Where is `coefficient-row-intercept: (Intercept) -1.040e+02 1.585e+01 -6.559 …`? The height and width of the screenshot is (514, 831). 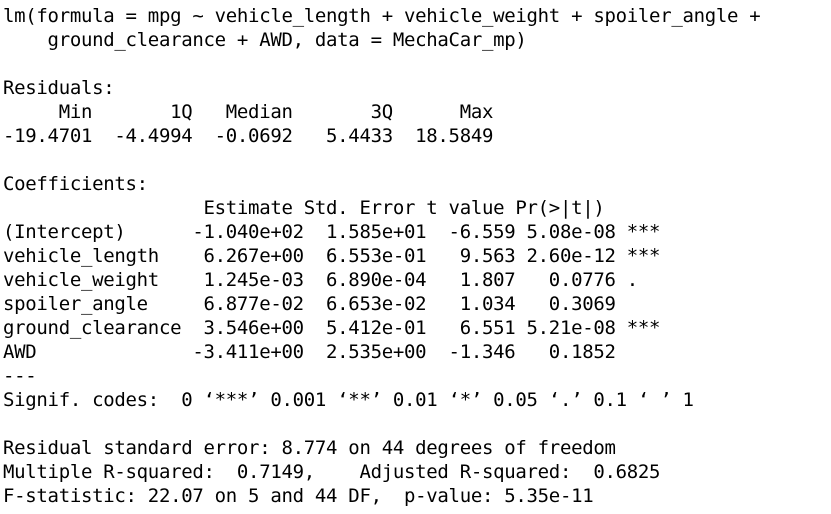
coefficient-row-intercept: (Intercept) -1.040e+02 1.585e+01 -6.559 … is located at coordinates (332, 232).